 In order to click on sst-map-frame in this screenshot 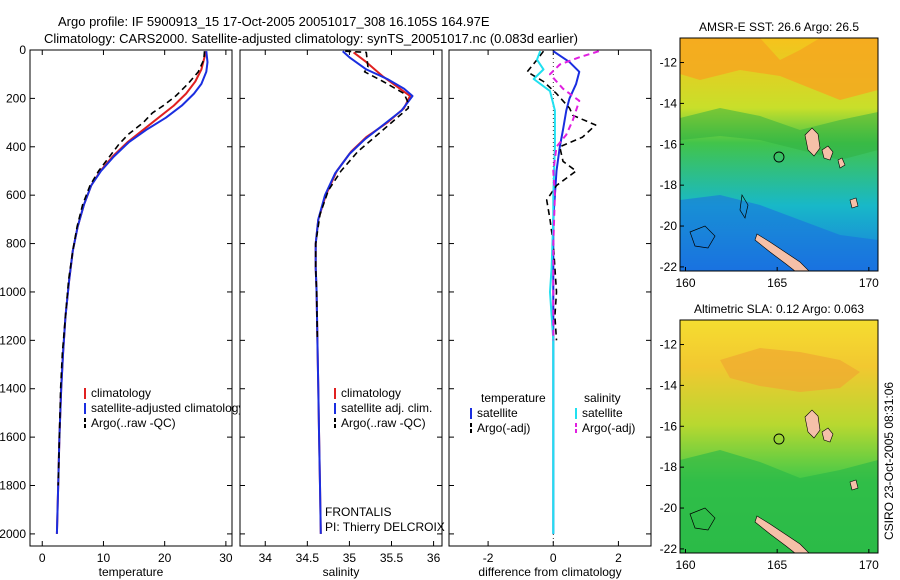, I will do `click(779, 154)`.